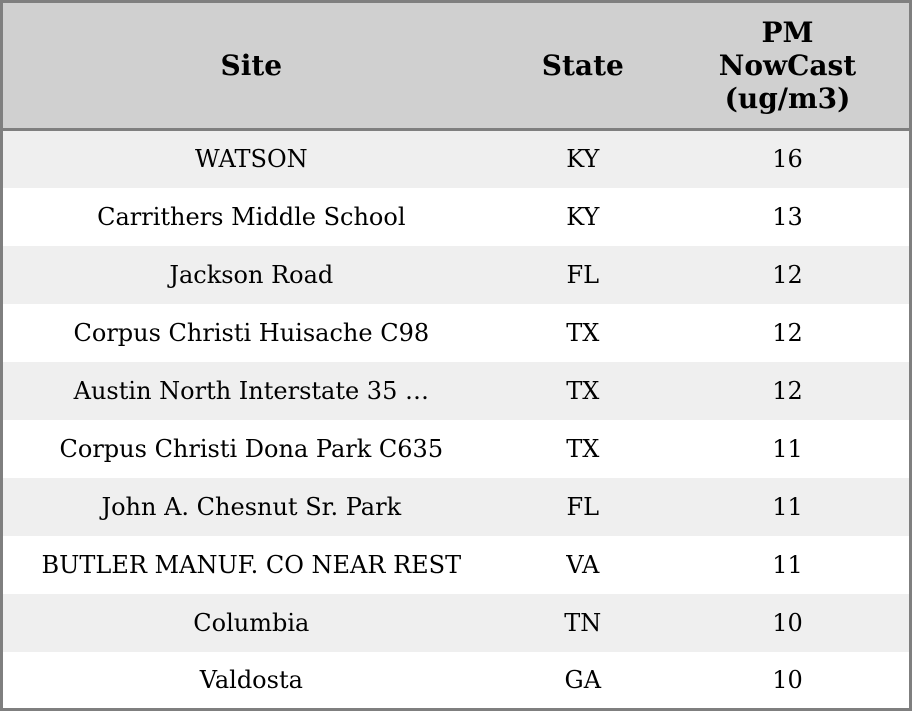 This screenshot has height=711, width=912. Describe the element at coordinates (456, 680) in the screenshot. I see `table-row: Valdosta GA 10` at that location.